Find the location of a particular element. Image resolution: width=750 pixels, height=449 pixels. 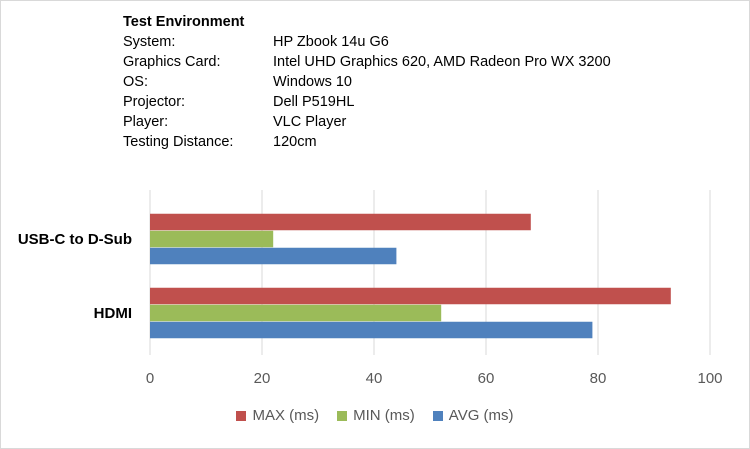

x-tick-labels: 0 20 40 60 80 100 is located at coordinates (434, 378).